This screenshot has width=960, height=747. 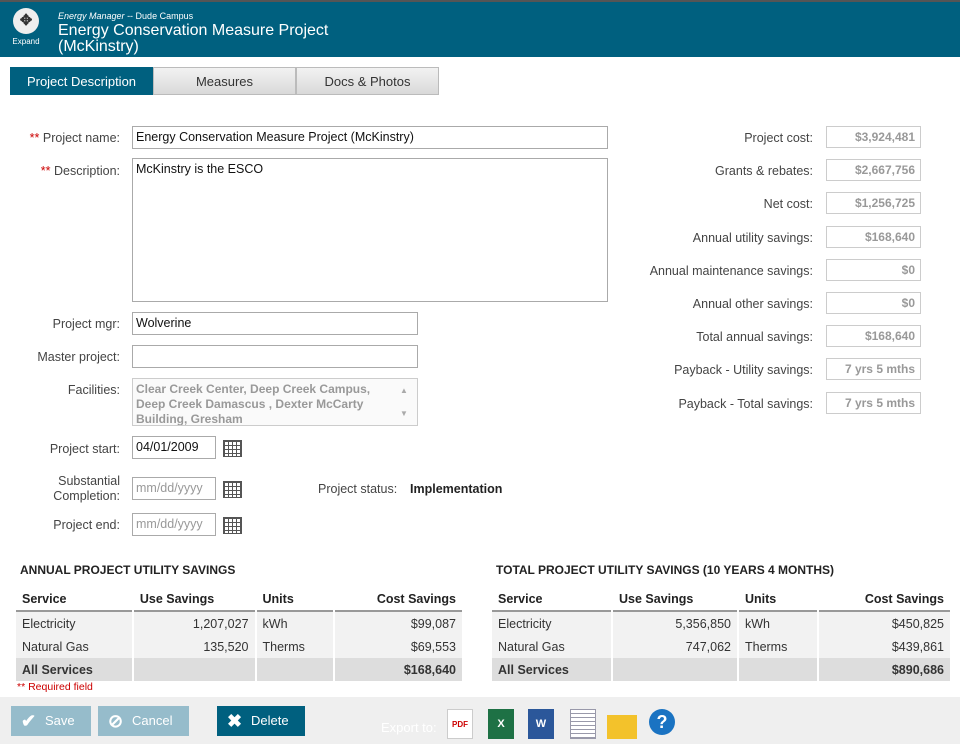 What do you see at coordinates (501, 724) in the screenshot?
I see `excel-export-icon: X` at bounding box center [501, 724].